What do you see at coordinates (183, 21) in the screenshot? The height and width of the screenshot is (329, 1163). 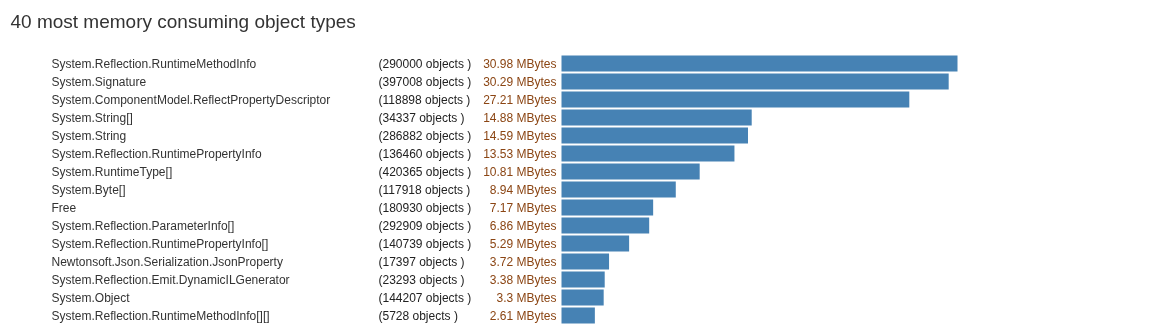 I see `text: 40 most memory consuming object types` at bounding box center [183, 21].